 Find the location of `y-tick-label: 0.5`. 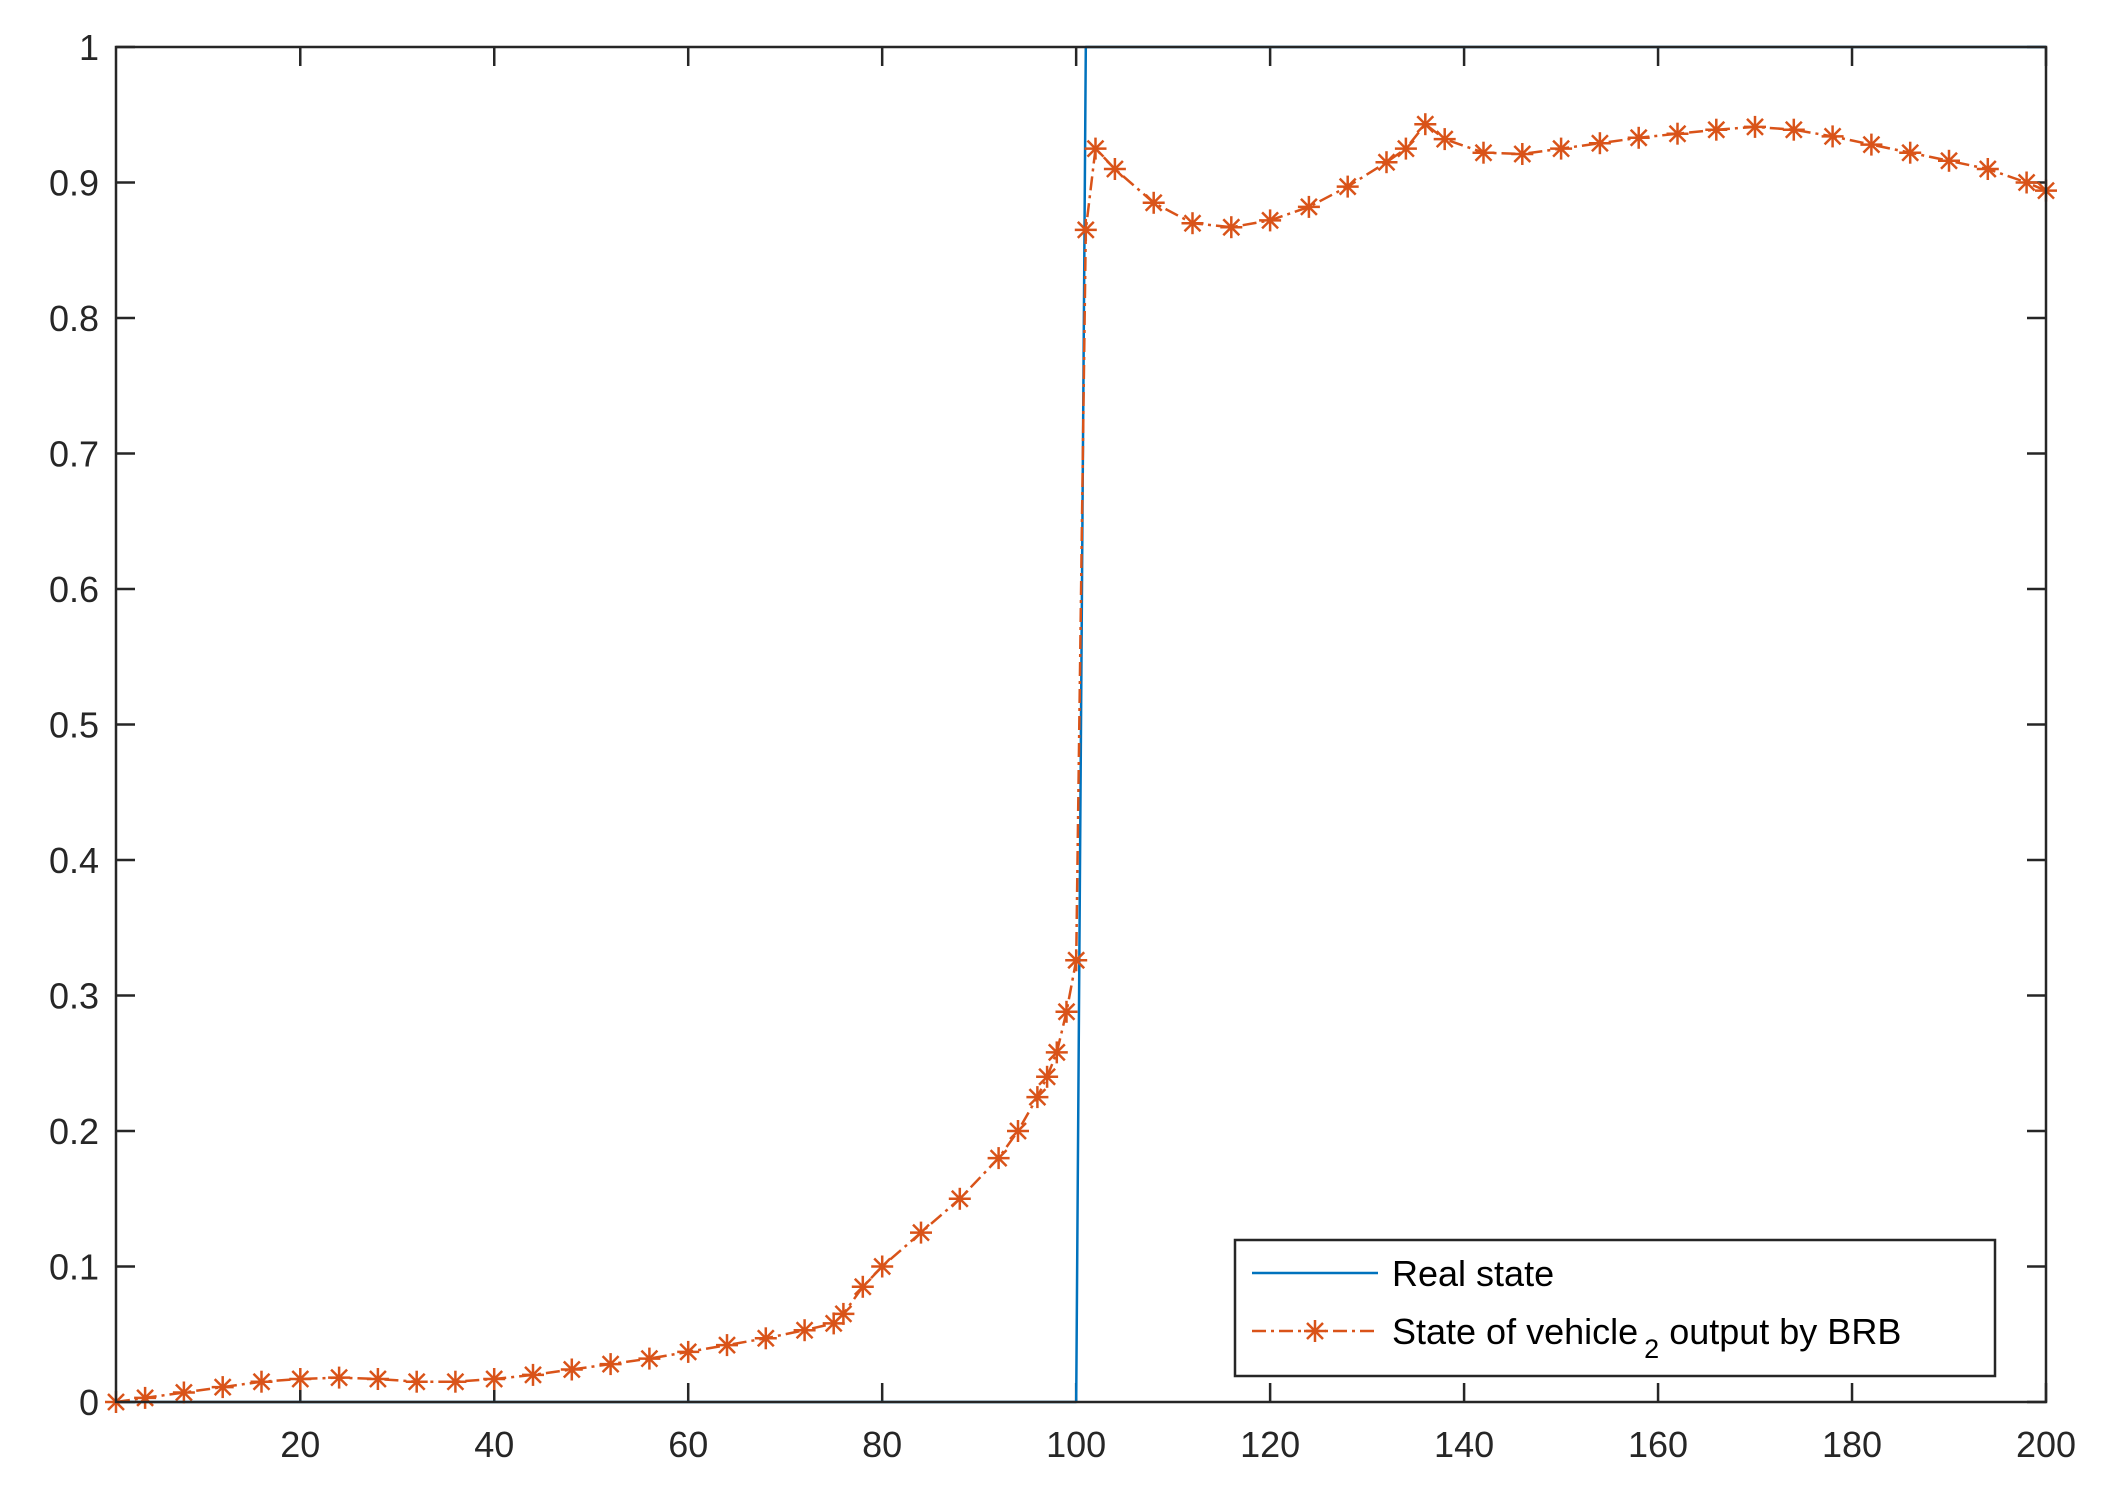

y-tick-label: 0.5 is located at coordinates (74, 725).